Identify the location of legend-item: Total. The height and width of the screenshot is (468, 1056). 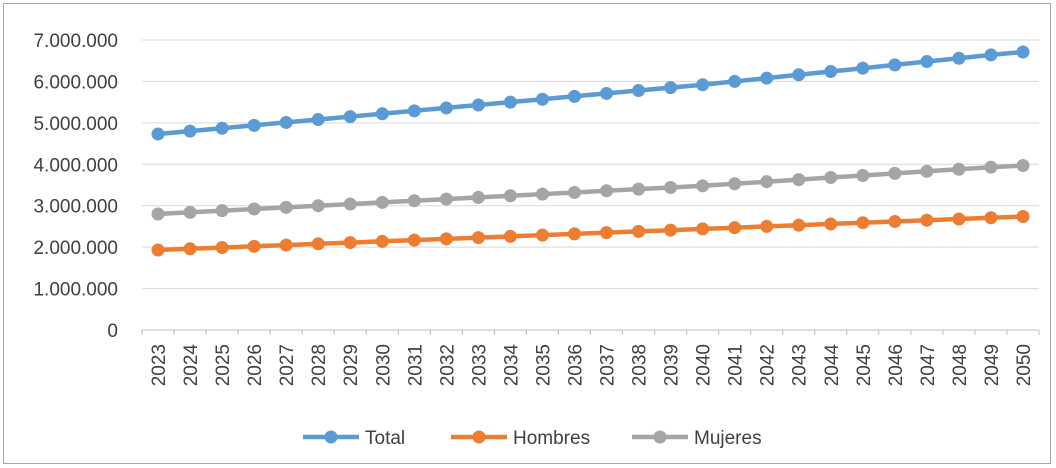
(354, 438).